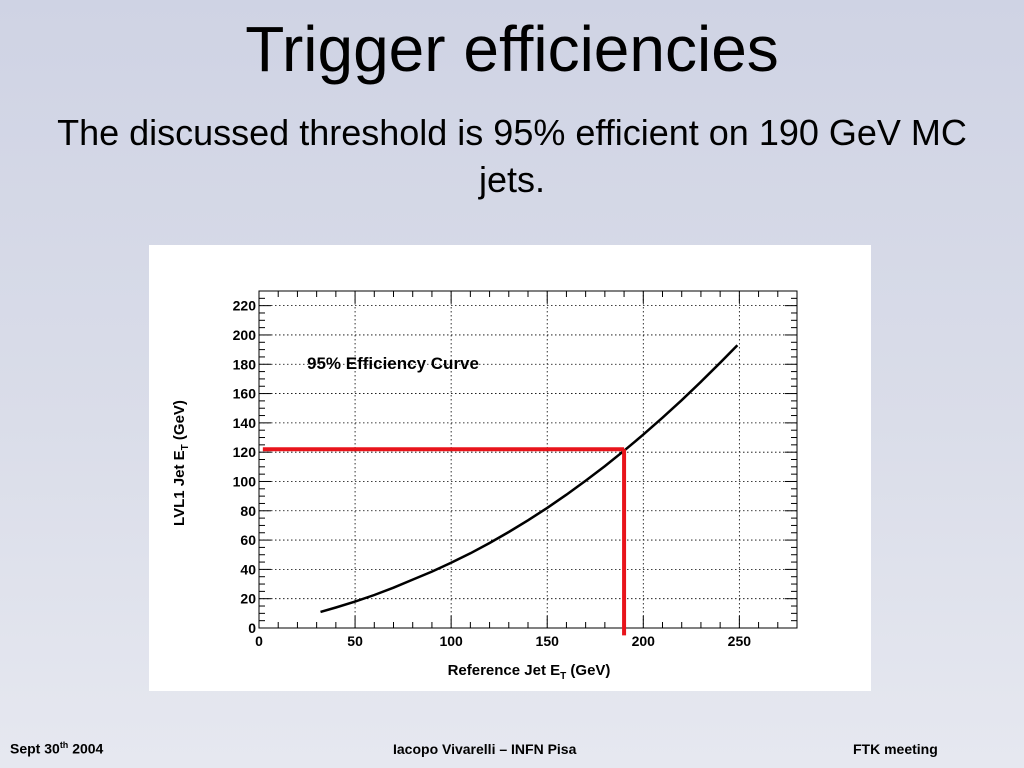 This screenshot has height=768, width=1024. Describe the element at coordinates (393, 363) in the screenshot. I see `curve-annotation: 95% Efficiency Curve` at that location.